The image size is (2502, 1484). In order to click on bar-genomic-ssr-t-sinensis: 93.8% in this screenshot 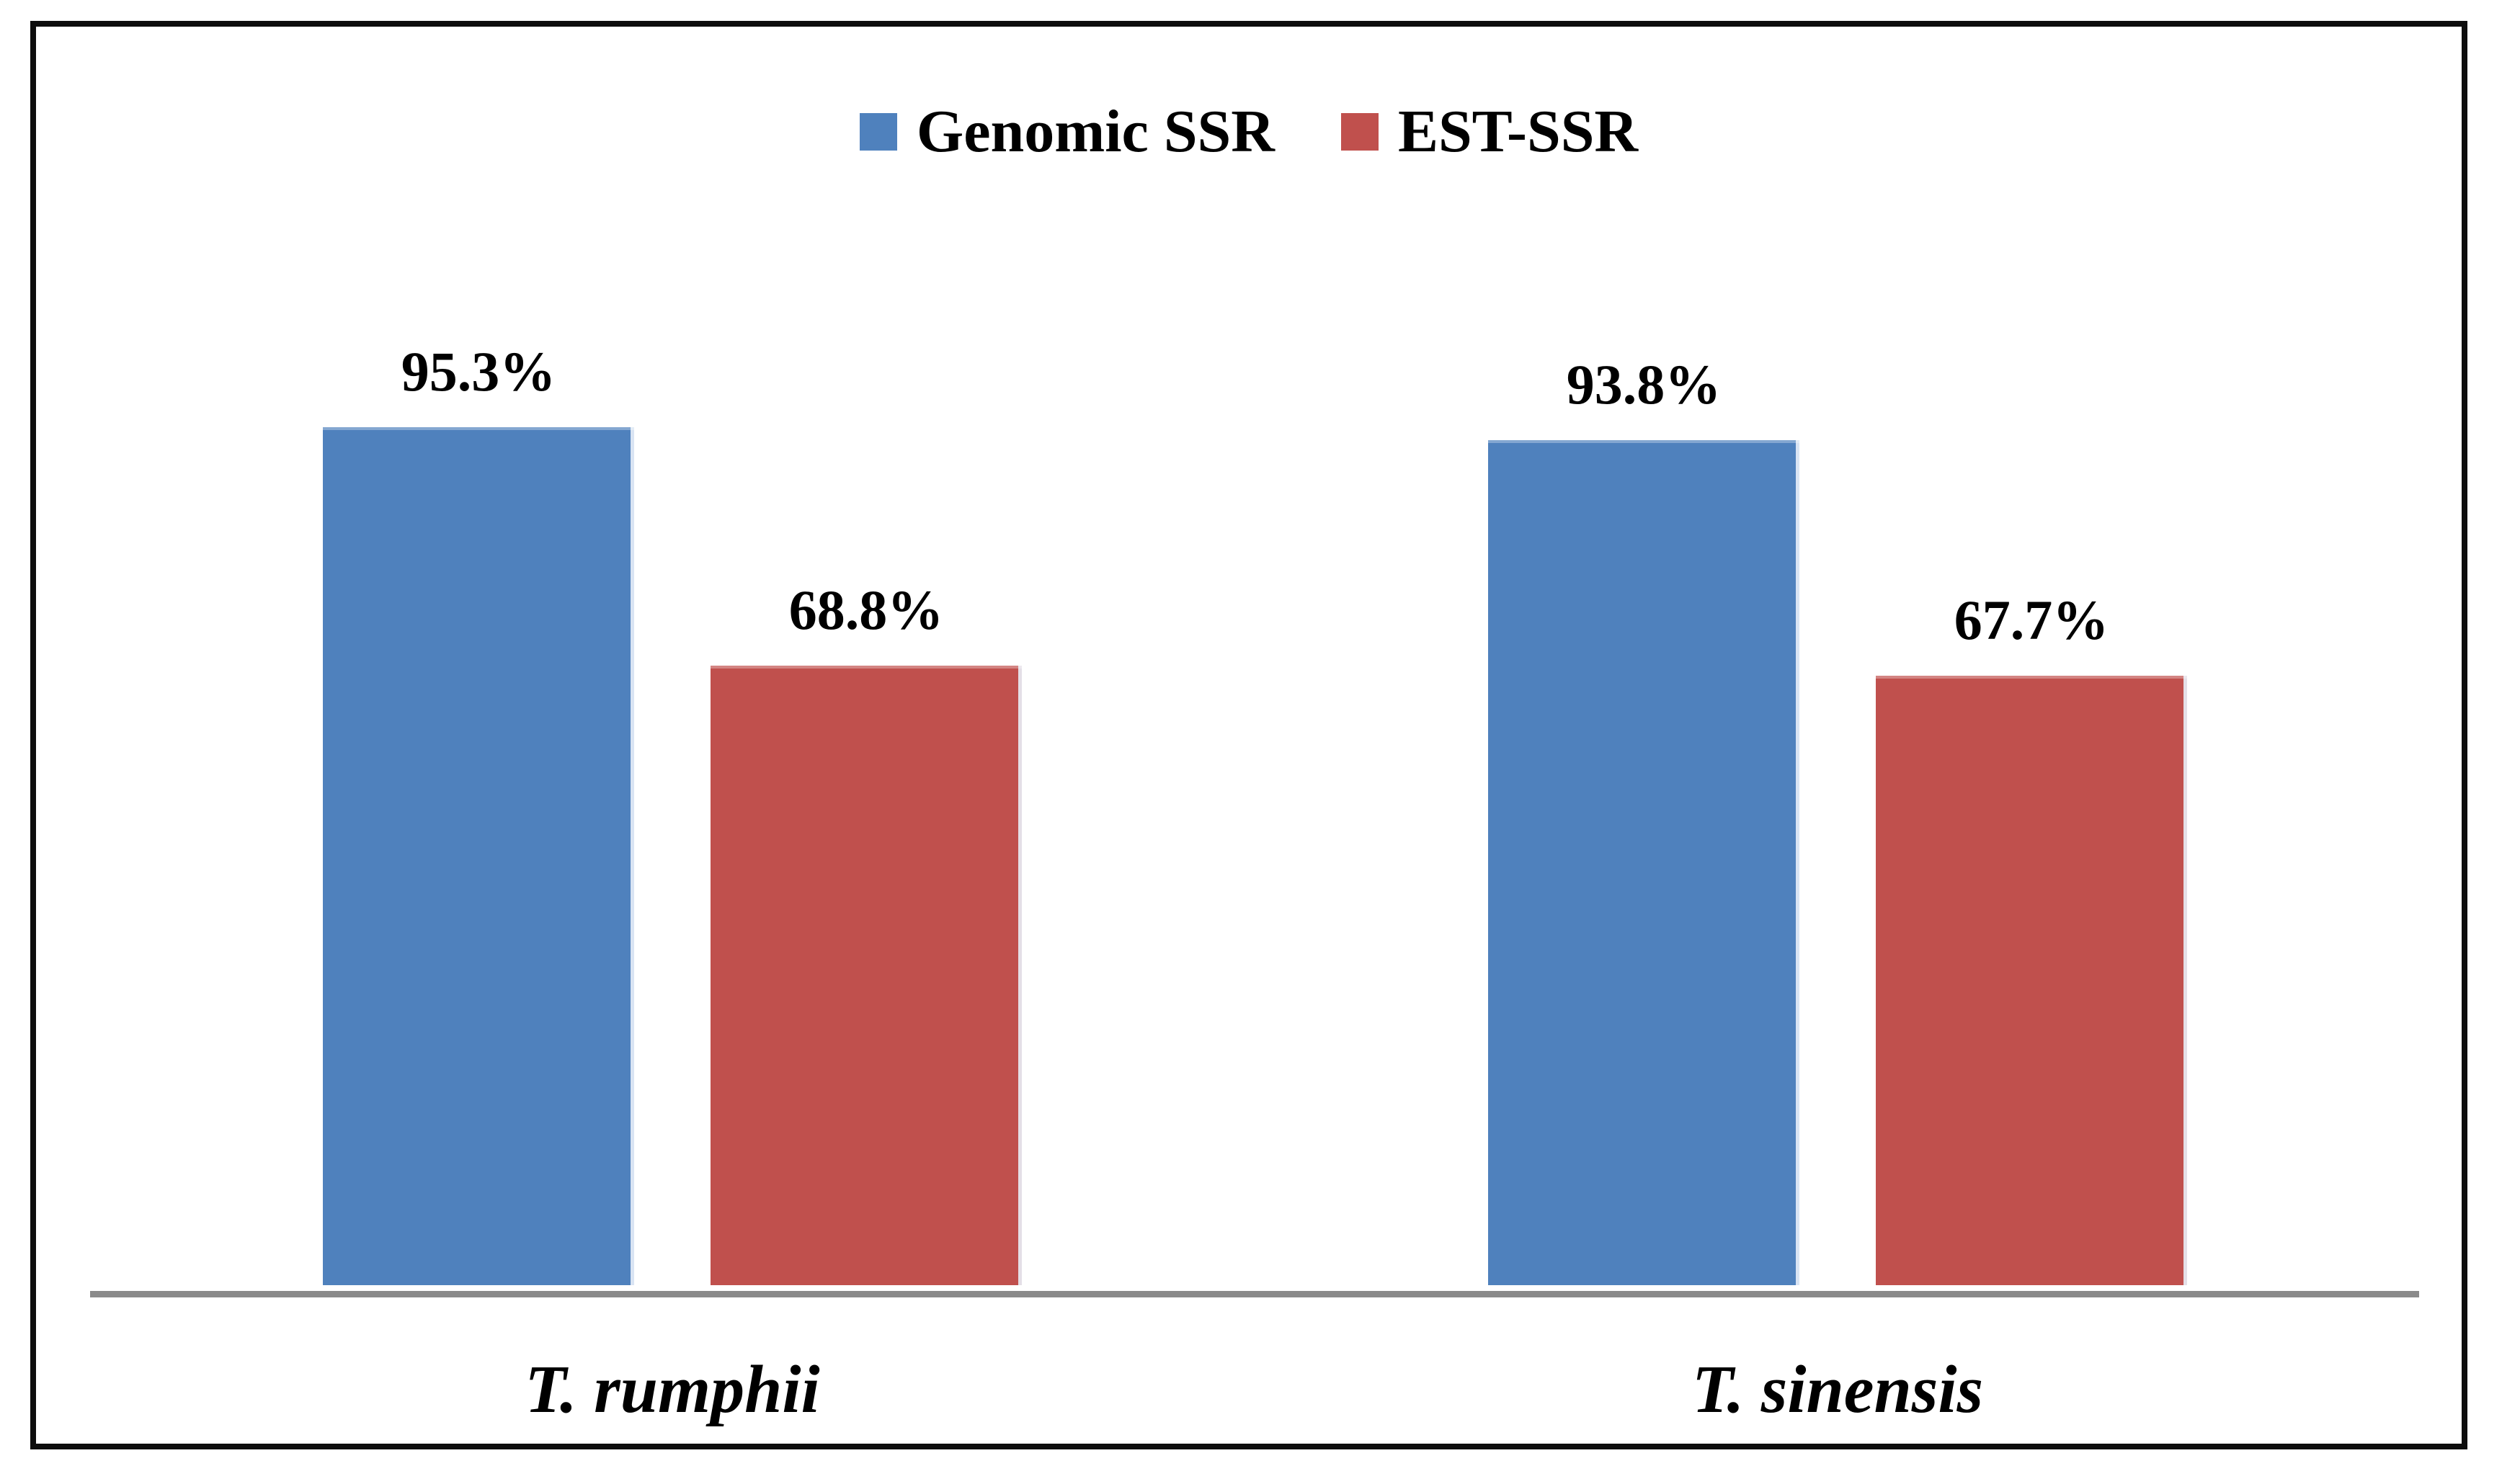, I will do `click(1643, 821)`.